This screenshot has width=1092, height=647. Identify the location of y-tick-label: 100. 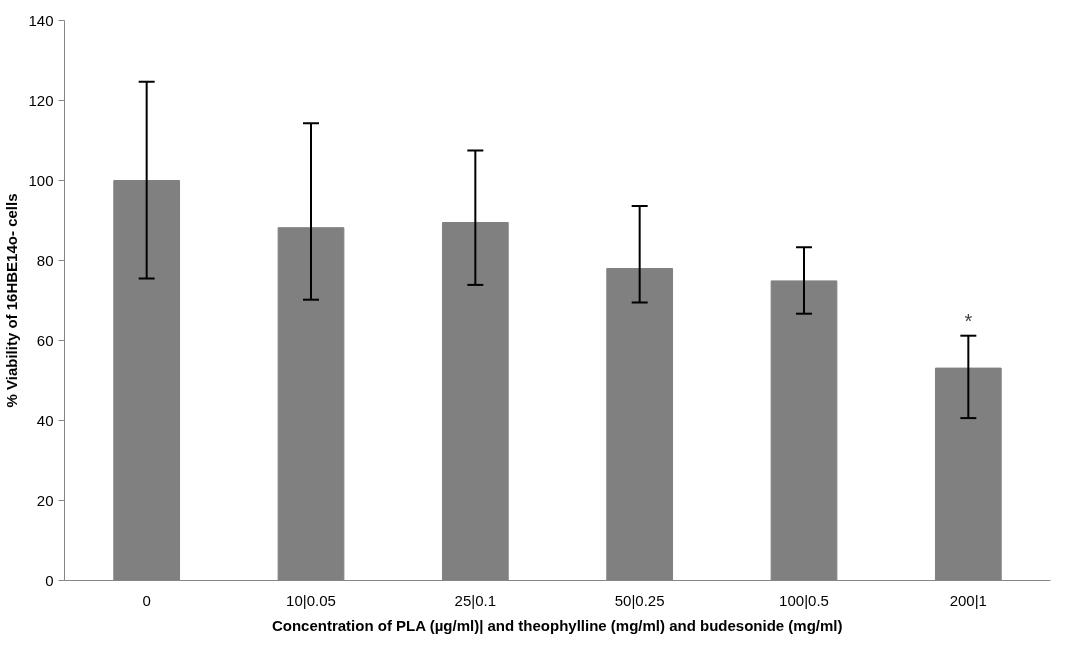
(41, 180).